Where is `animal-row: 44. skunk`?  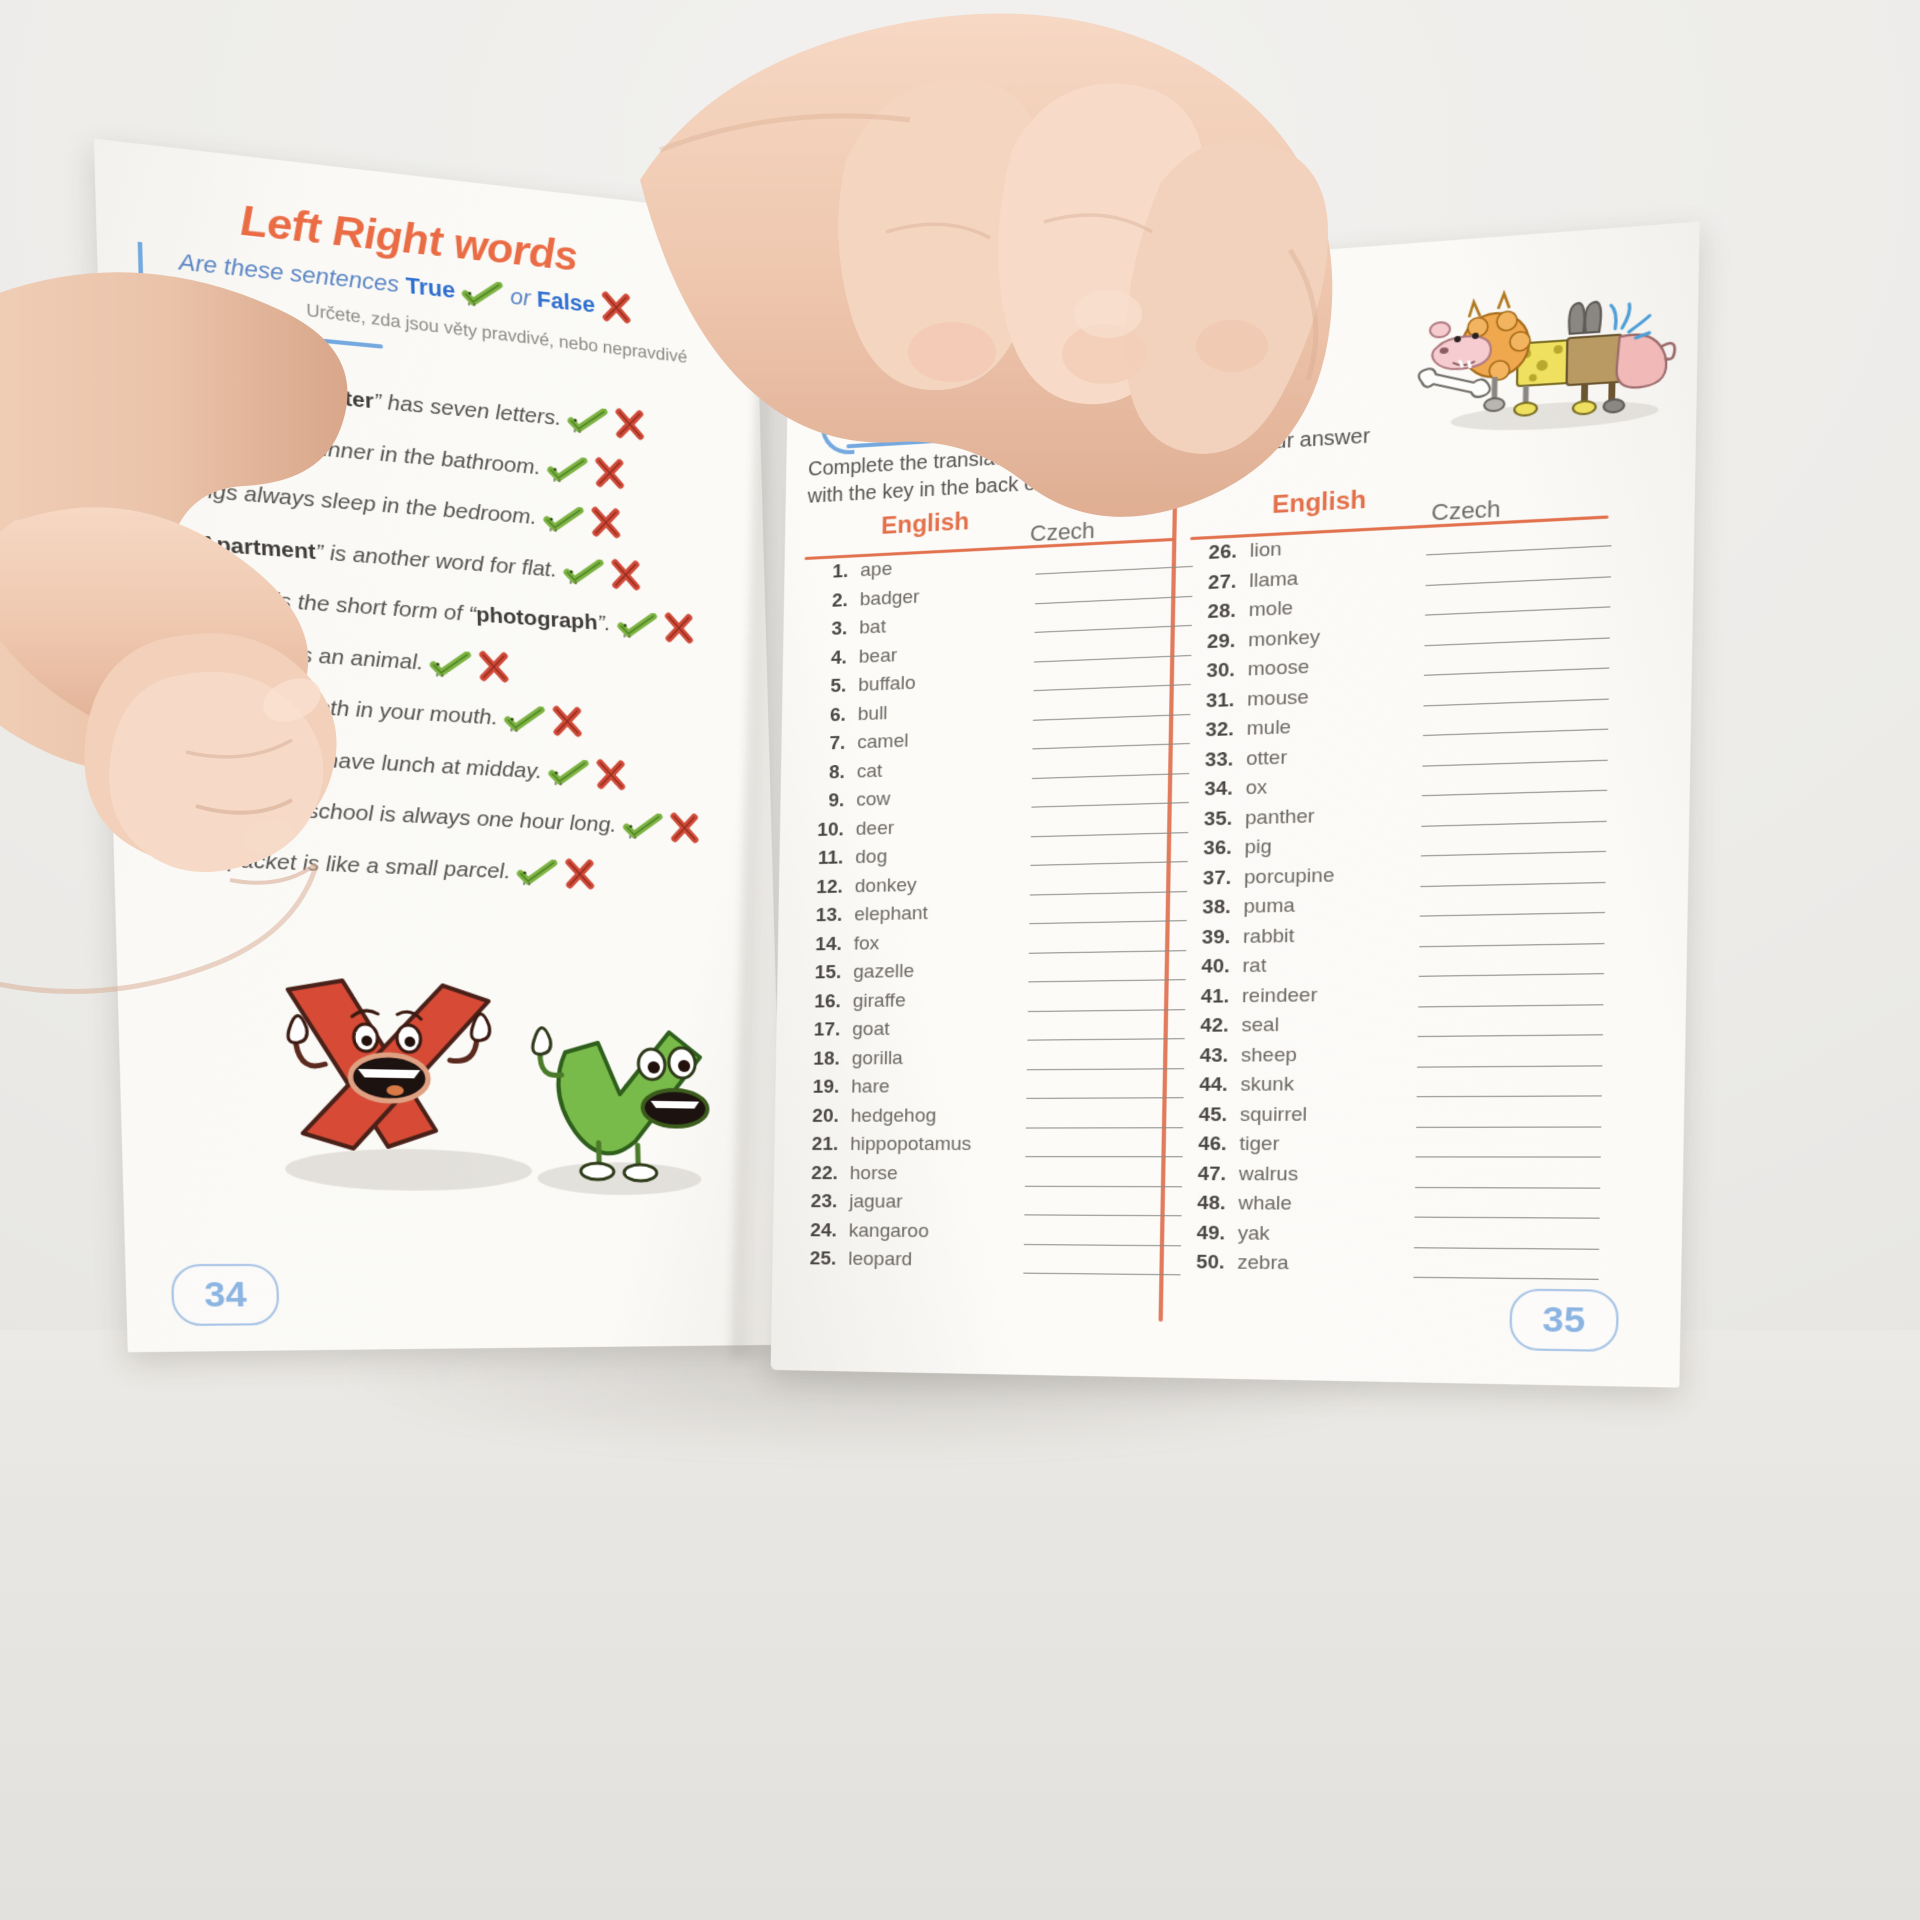
animal-row: 44. skunk is located at coordinates (1391, 1088).